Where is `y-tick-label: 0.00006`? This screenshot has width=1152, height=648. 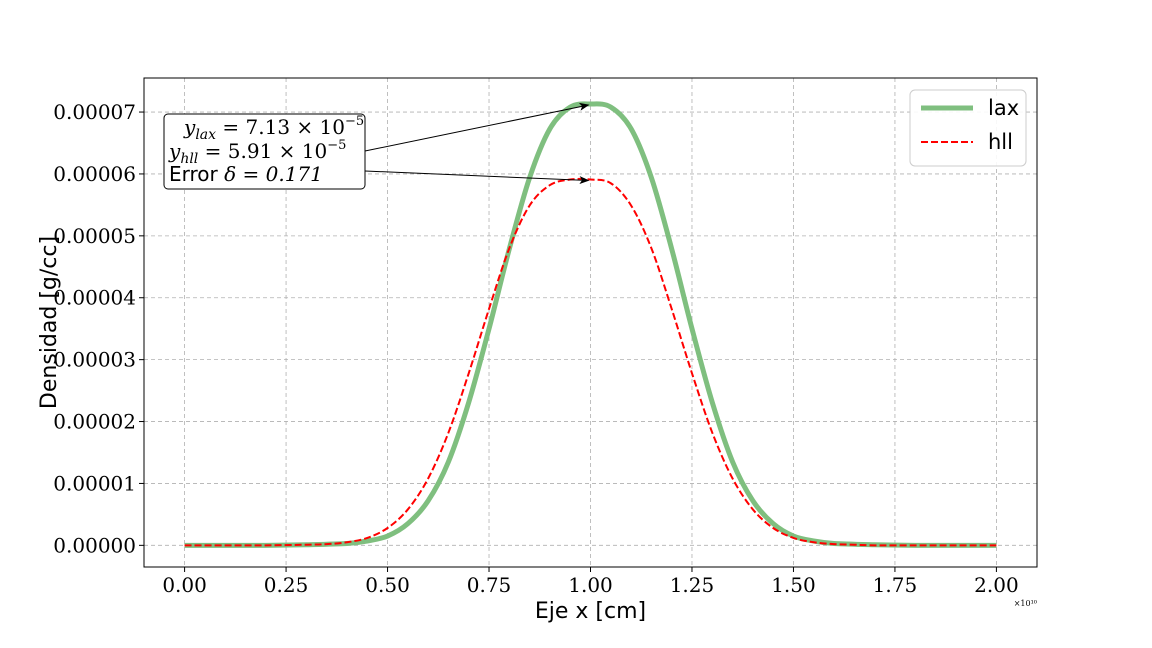
y-tick-label: 0.00006 is located at coordinates (94, 174).